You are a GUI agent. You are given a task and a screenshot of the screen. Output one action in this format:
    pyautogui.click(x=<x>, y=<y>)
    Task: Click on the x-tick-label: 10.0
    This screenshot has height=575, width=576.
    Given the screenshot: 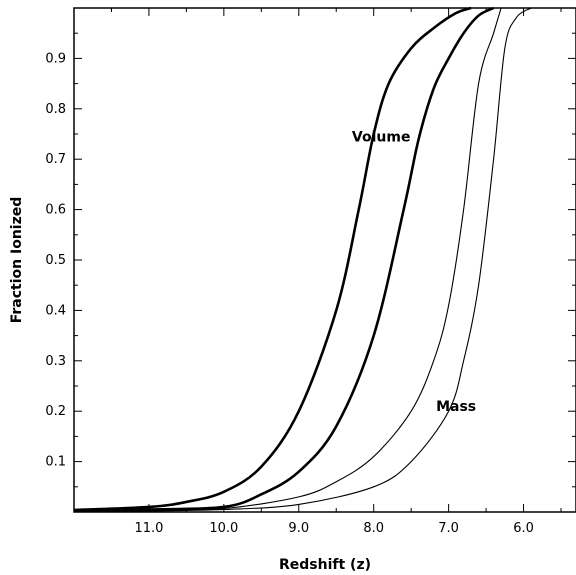 What is the action you would take?
    pyautogui.click(x=223, y=528)
    